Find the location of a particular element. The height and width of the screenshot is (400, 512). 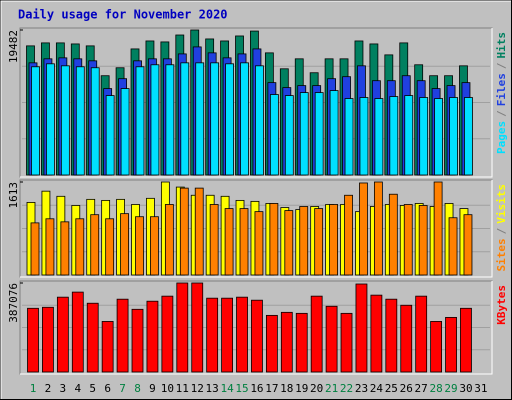

x-tick-label: 6 is located at coordinates (107, 388).